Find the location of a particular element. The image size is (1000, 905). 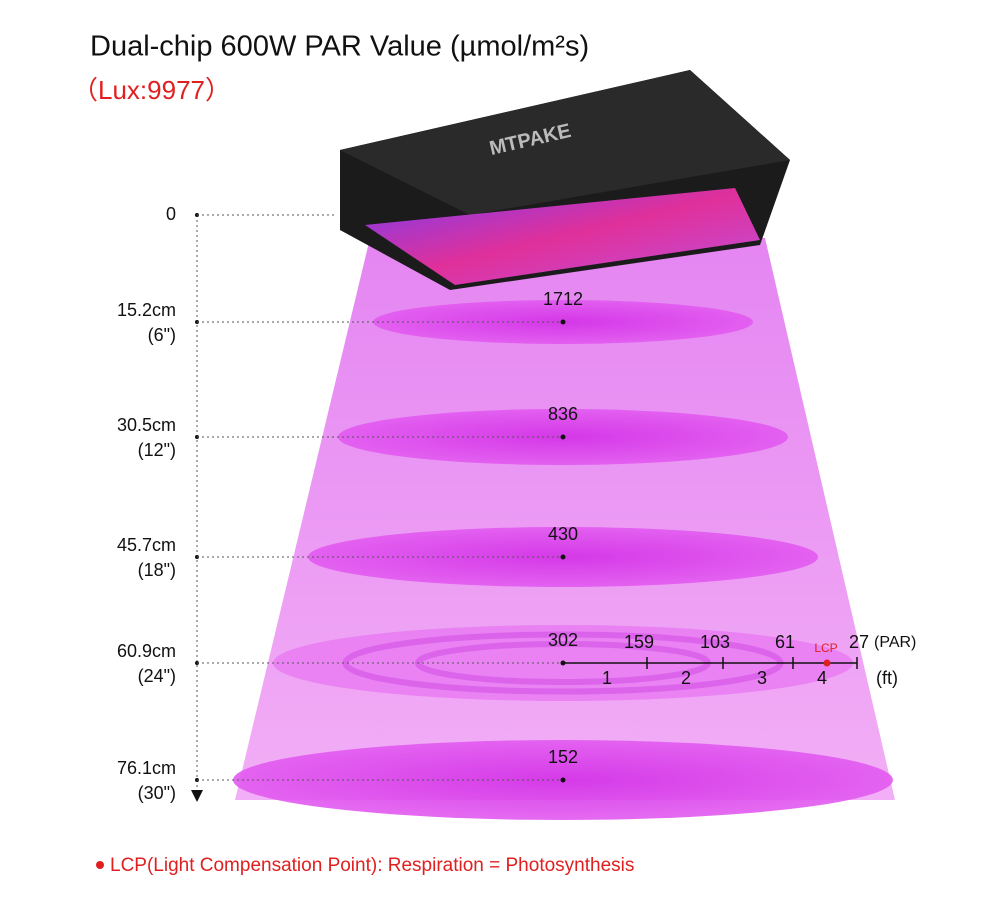

subtitle: （Lux:9977） is located at coordinates (151, 90).